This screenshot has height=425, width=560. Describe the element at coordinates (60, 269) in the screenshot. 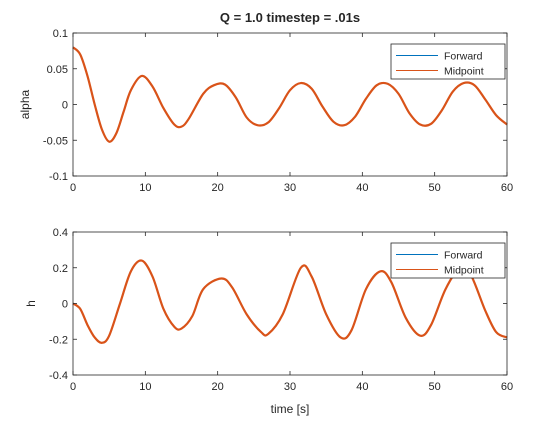

I see `y-tick-label: 0.2` at that location.